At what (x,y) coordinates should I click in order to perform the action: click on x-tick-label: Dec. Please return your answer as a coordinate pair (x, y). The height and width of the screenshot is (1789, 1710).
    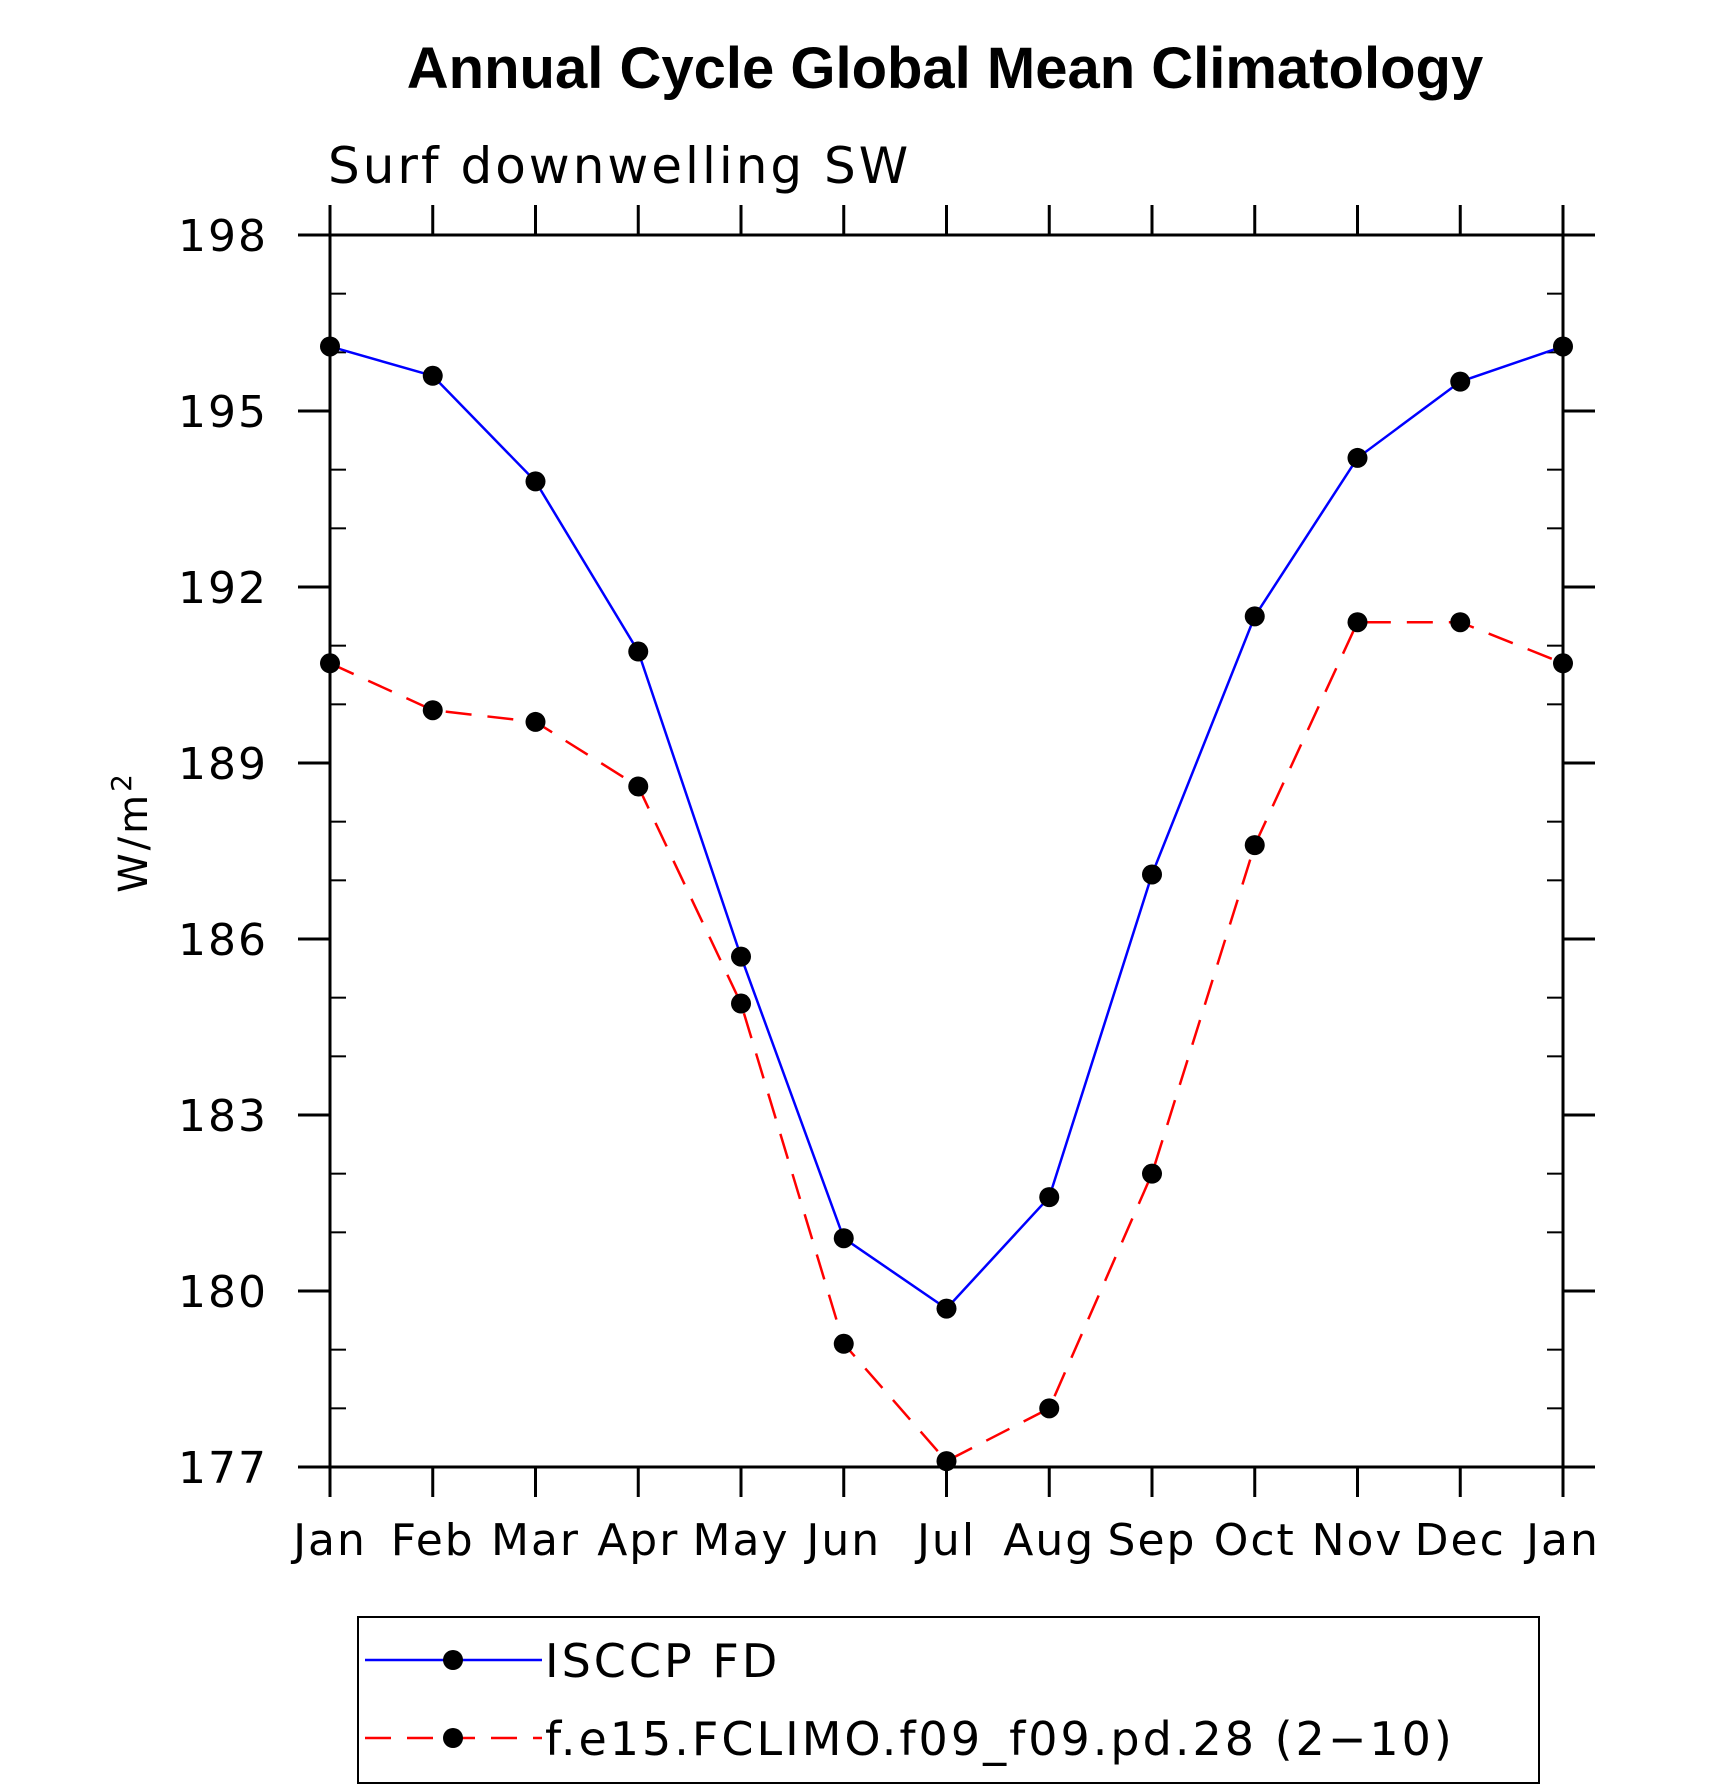
    Looking at the image, I should click on (1460, 1540).